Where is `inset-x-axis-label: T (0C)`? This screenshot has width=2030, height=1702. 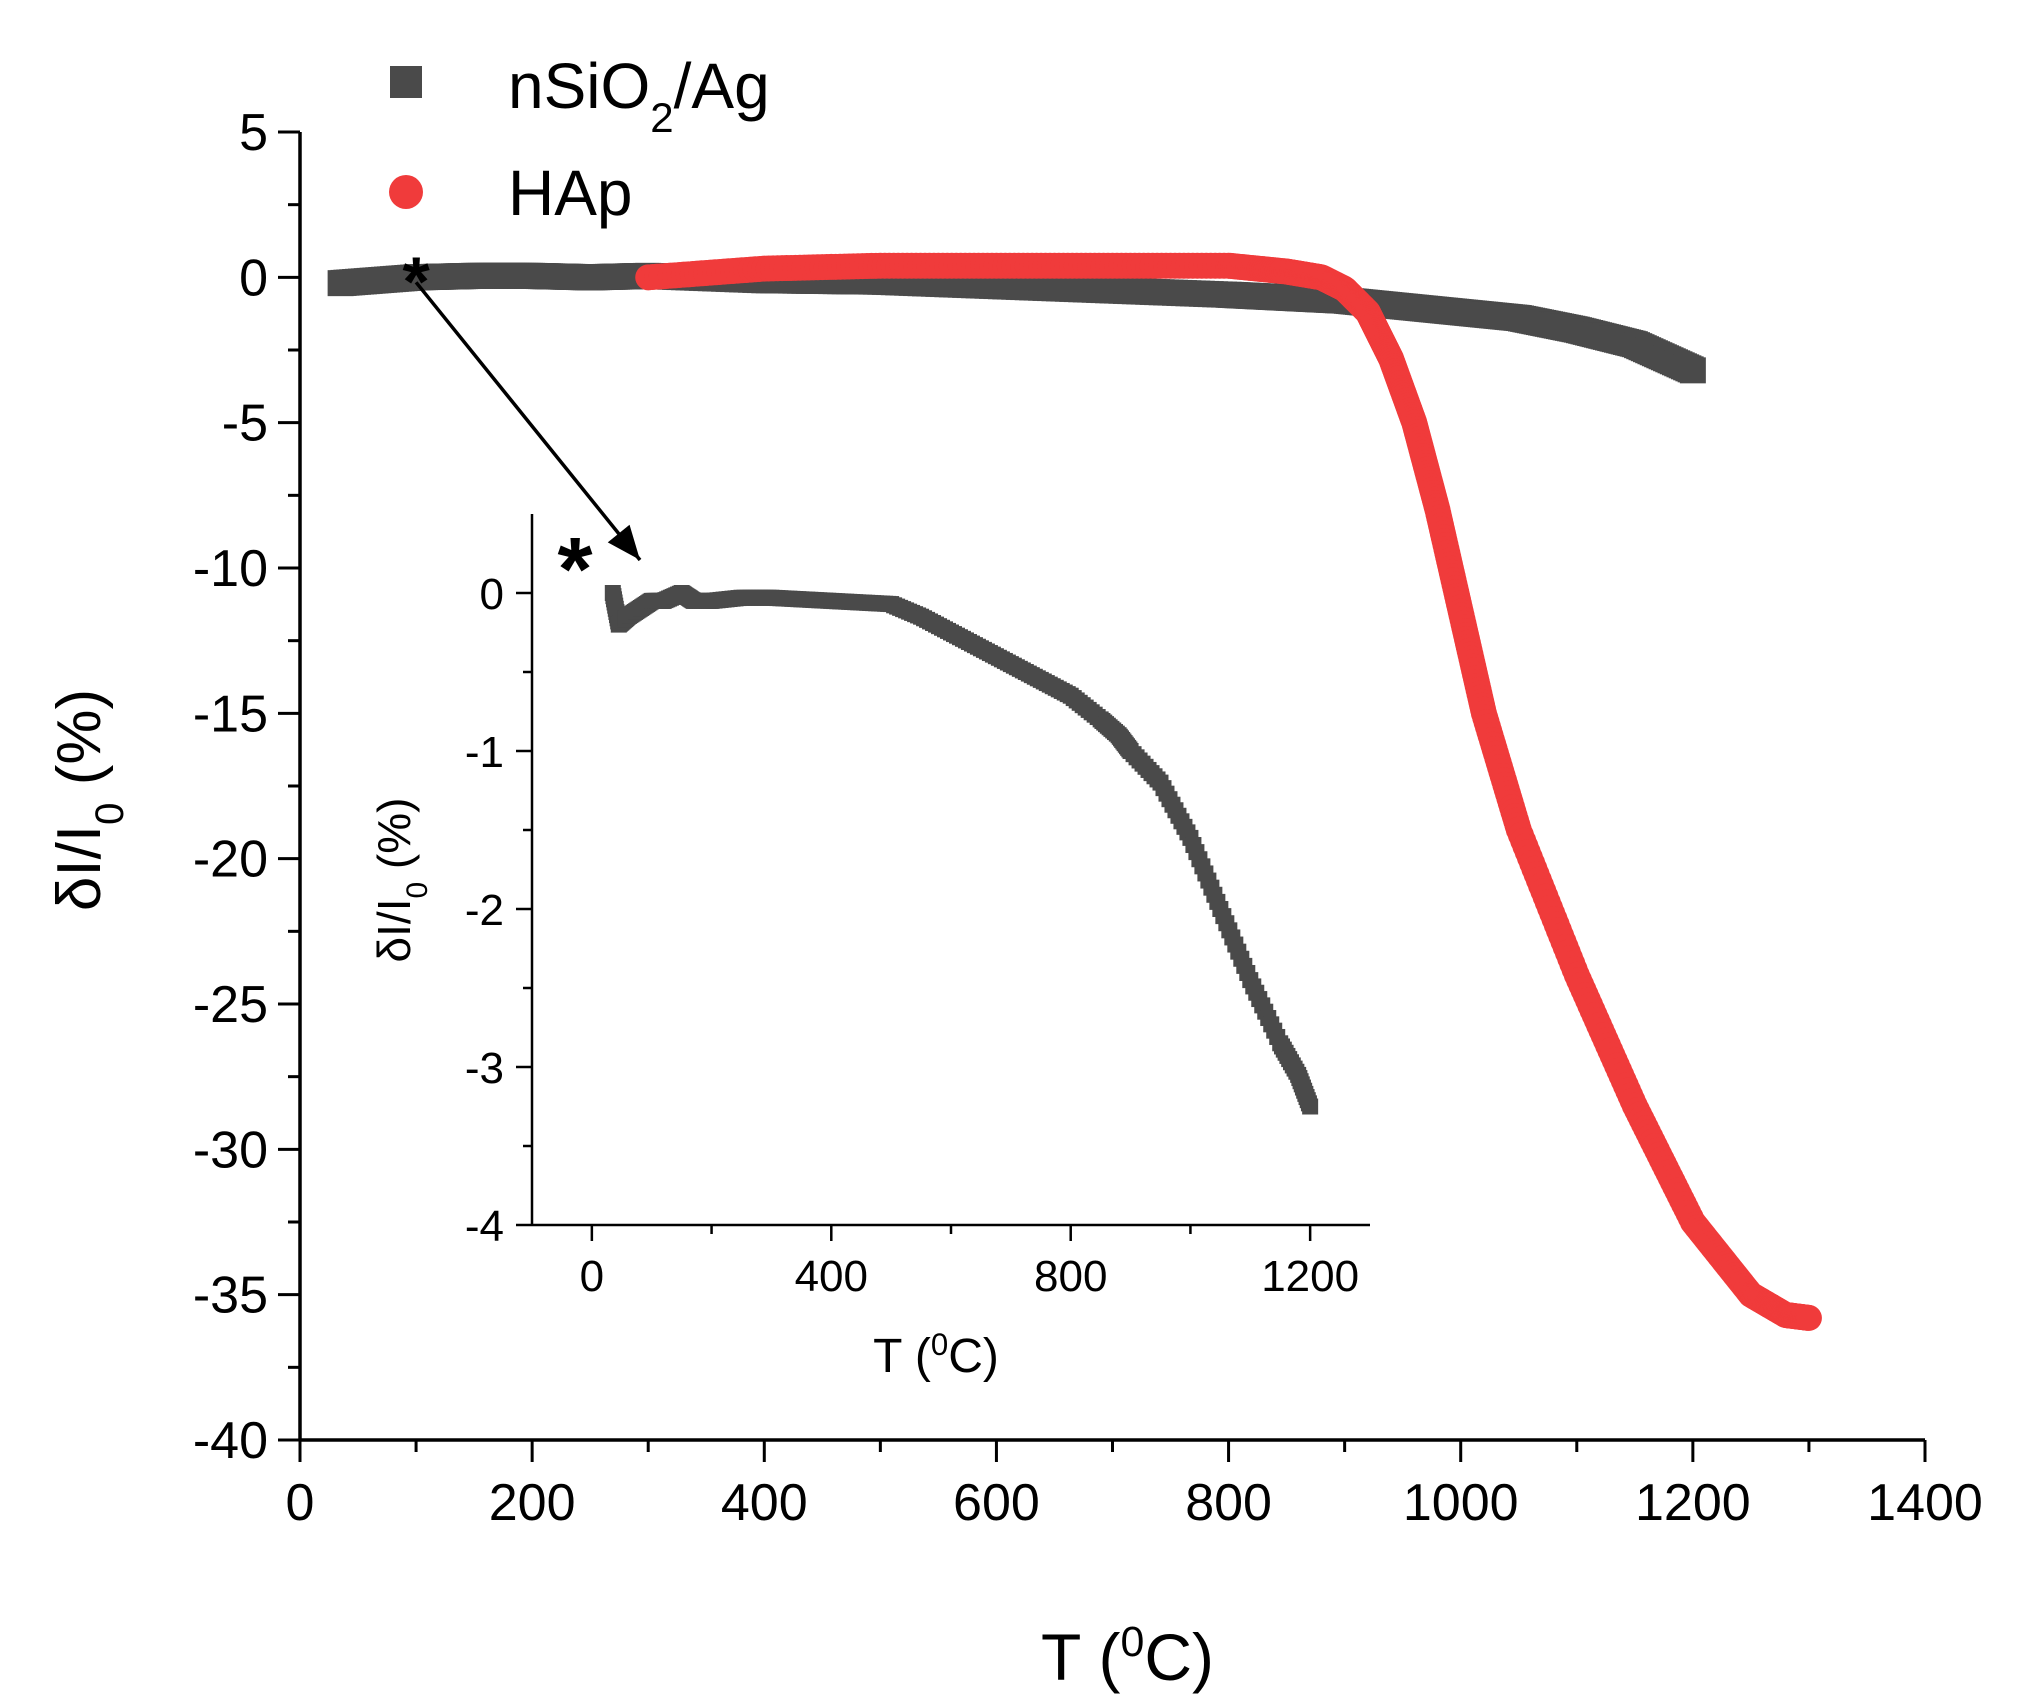
inset-x-axis-label: T (0C) is located at coordinates (936, 1355).